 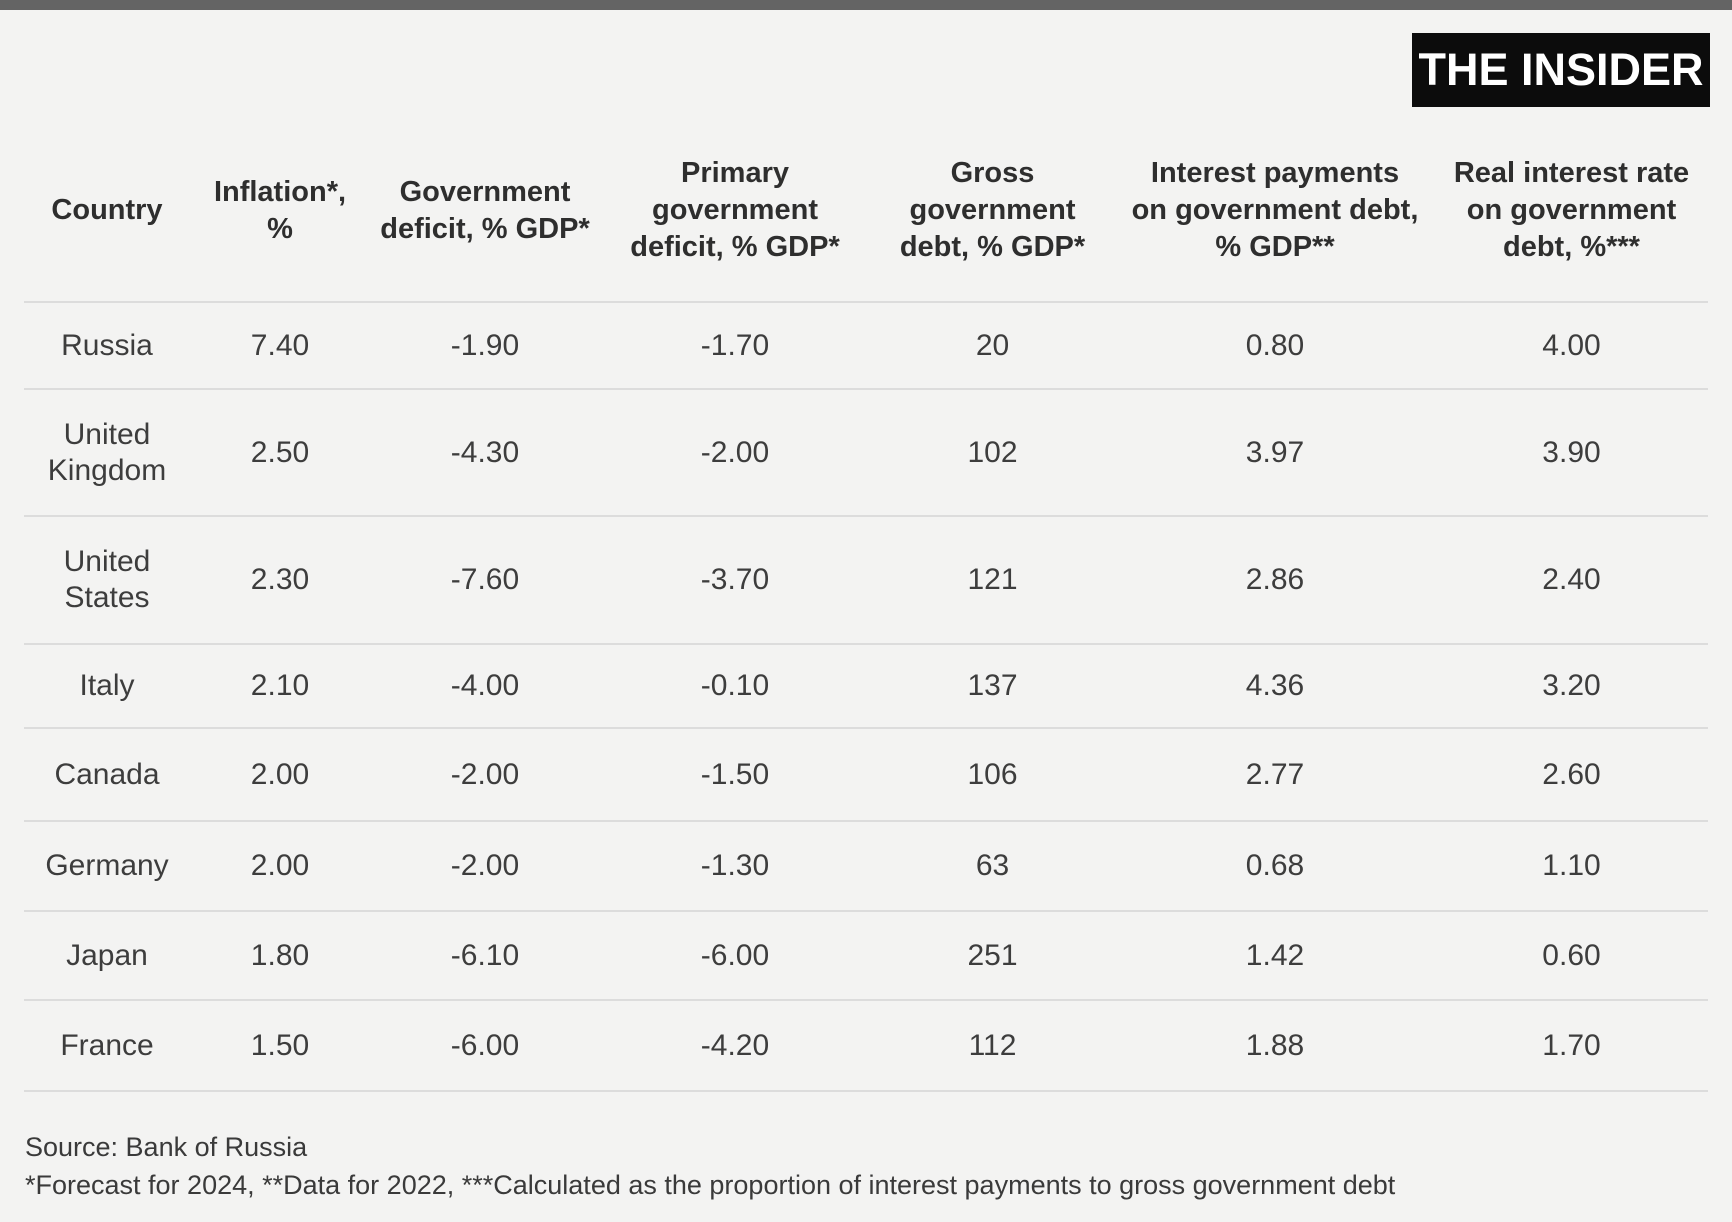 I want to click on real-rate-cell: 2.40, so click(x=1571, y=580).